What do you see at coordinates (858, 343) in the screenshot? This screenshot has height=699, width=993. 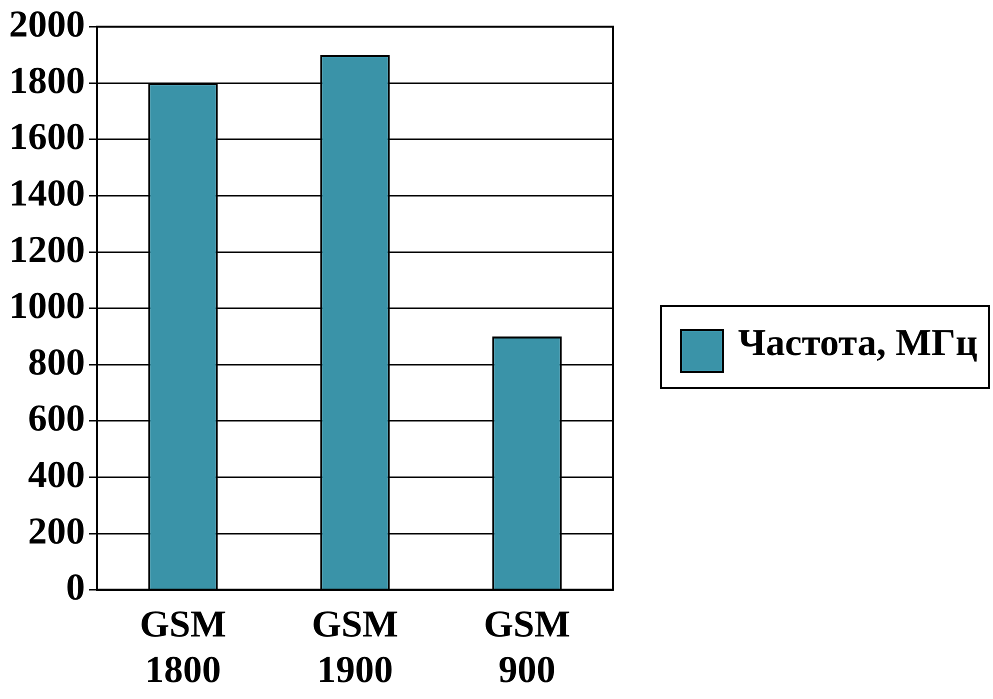 I see `legend-label: Частота, МГц` at bounding box center [858, 343].